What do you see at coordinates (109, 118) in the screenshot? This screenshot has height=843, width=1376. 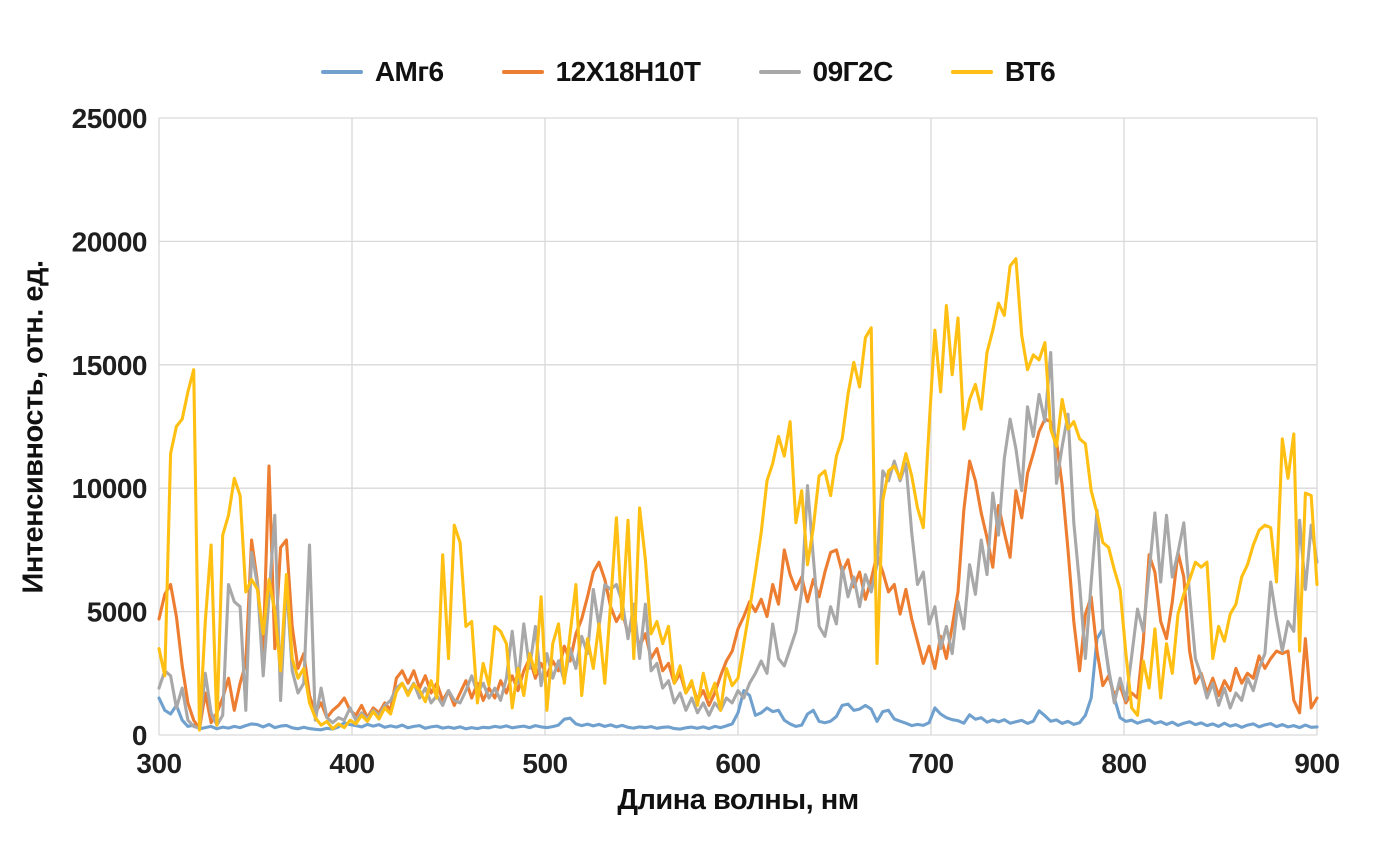 I see `y-tick-label: 25000` at bounding box center [109, 118].